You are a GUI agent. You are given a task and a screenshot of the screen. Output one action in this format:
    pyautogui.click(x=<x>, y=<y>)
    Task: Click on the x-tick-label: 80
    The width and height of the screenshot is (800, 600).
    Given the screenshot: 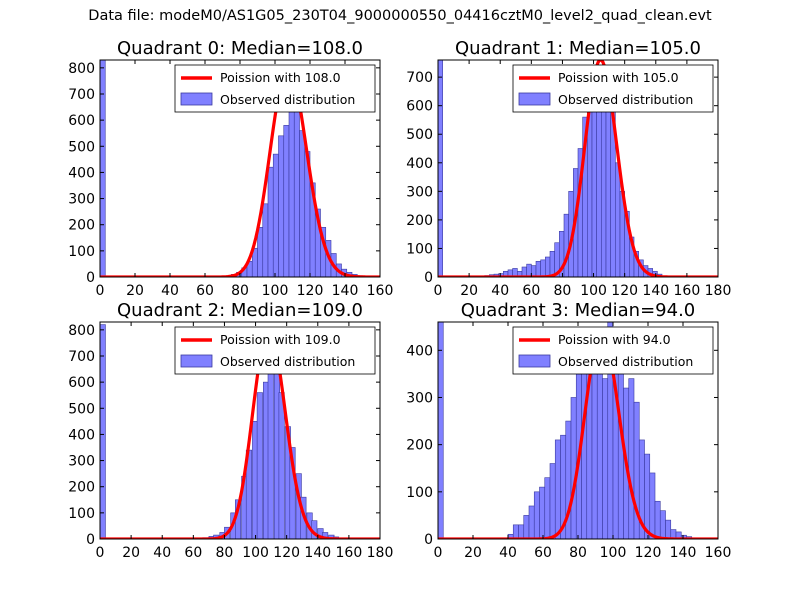 What is the action you would take?
    pyautogui.click(x=563, y=291)
    